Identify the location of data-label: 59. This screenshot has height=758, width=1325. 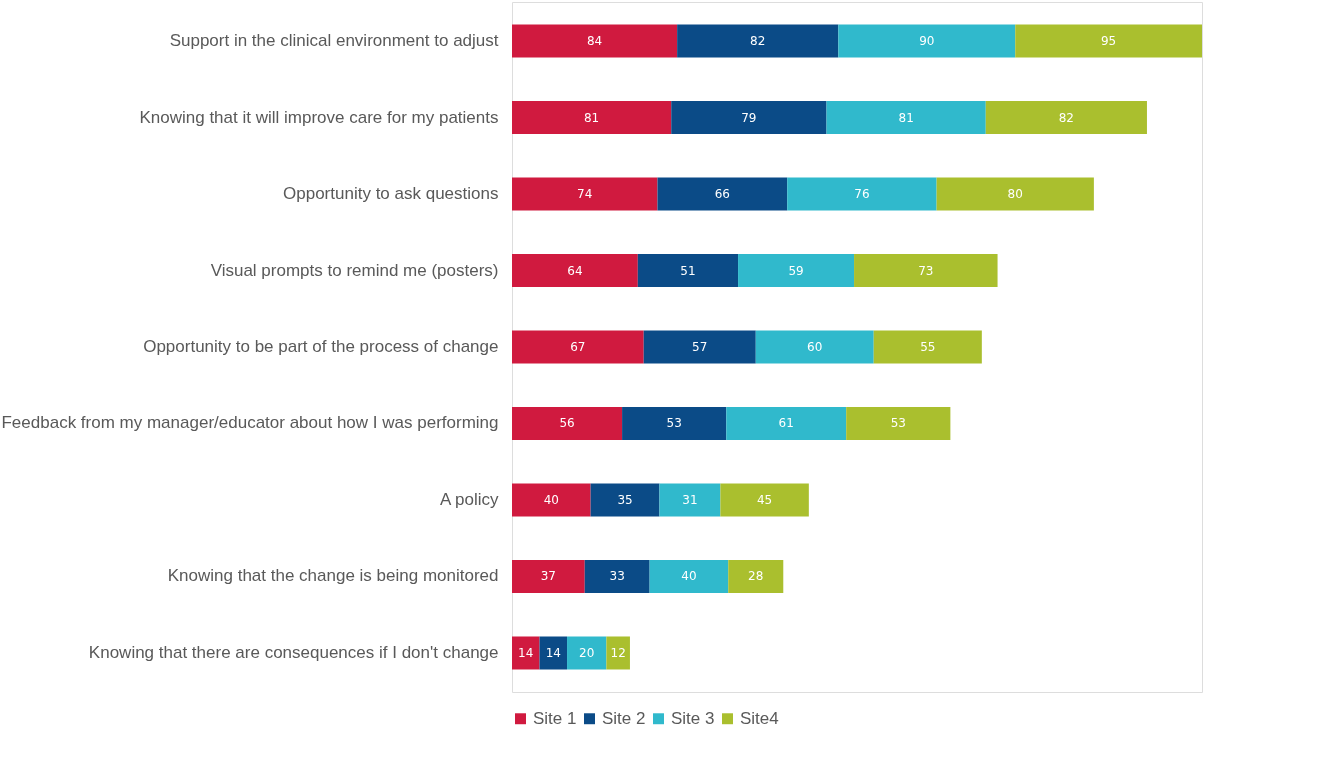
(796, 270).